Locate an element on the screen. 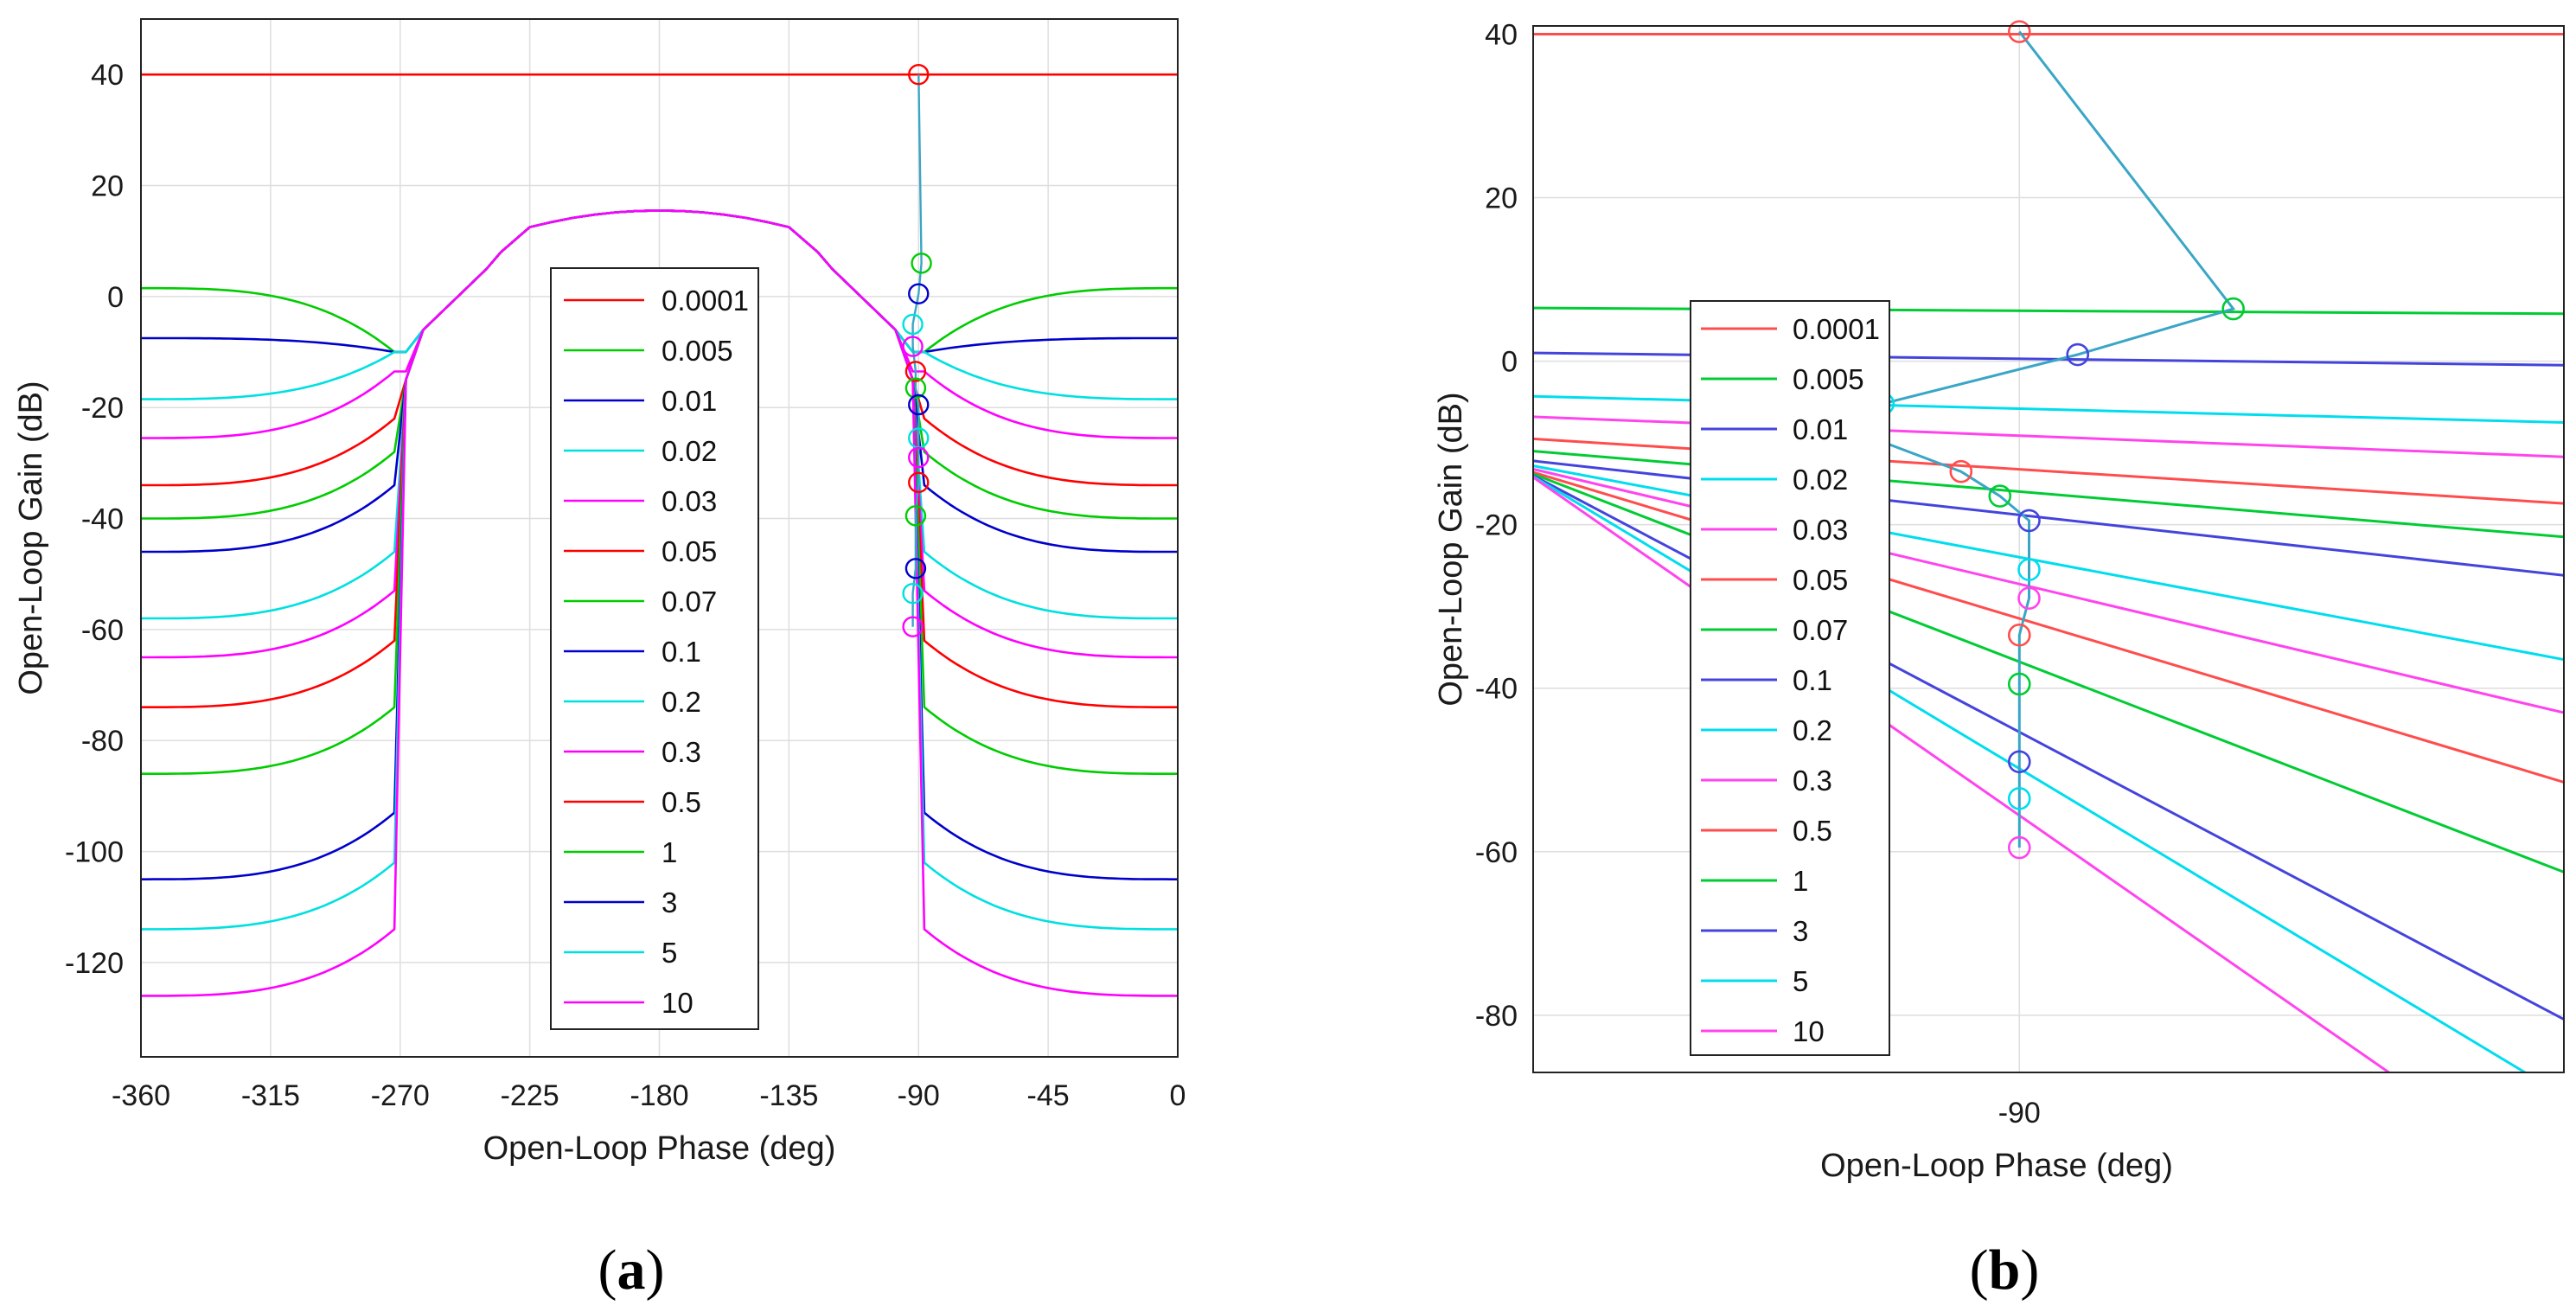 The height and width of the screenshot is (1312, 2576). x-tick-label: -360 is located at coordinates (141, 1095).